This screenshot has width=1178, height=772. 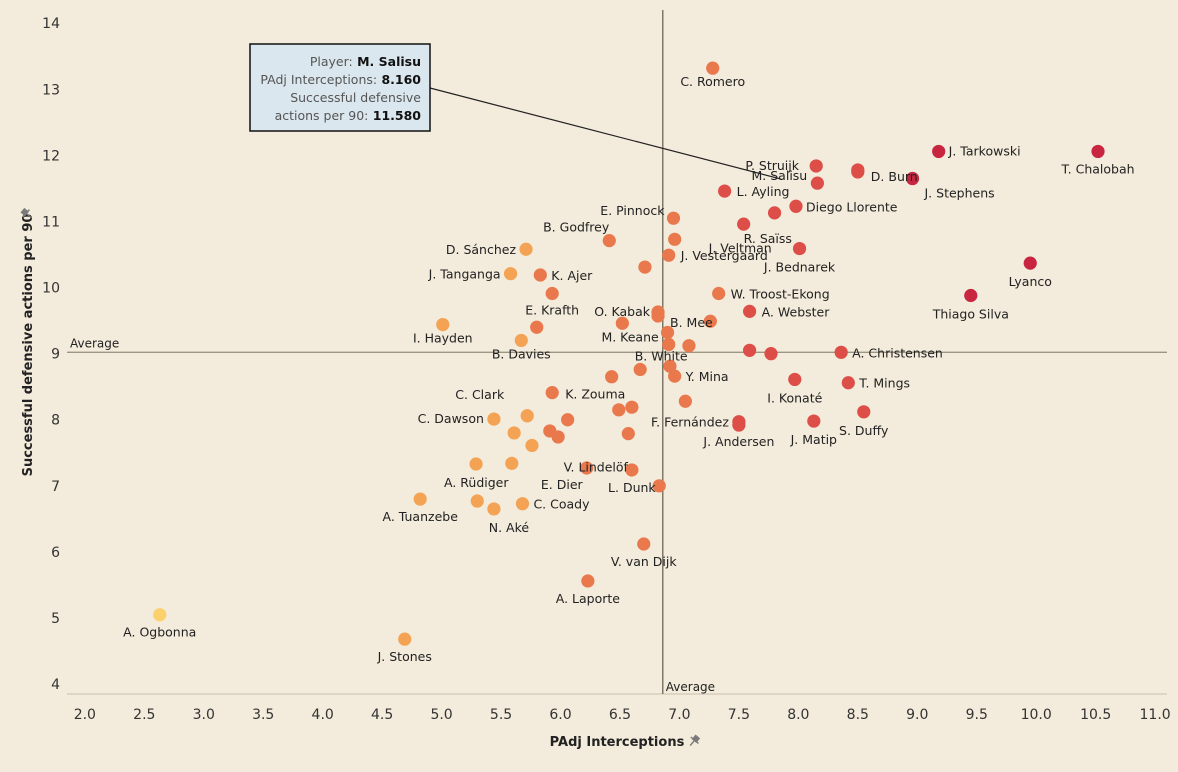 What do you see at coordinates (780, 294) in the screenshot?
I see `point-label: W. Troost-Ekong` at bounding box center [780, 294].